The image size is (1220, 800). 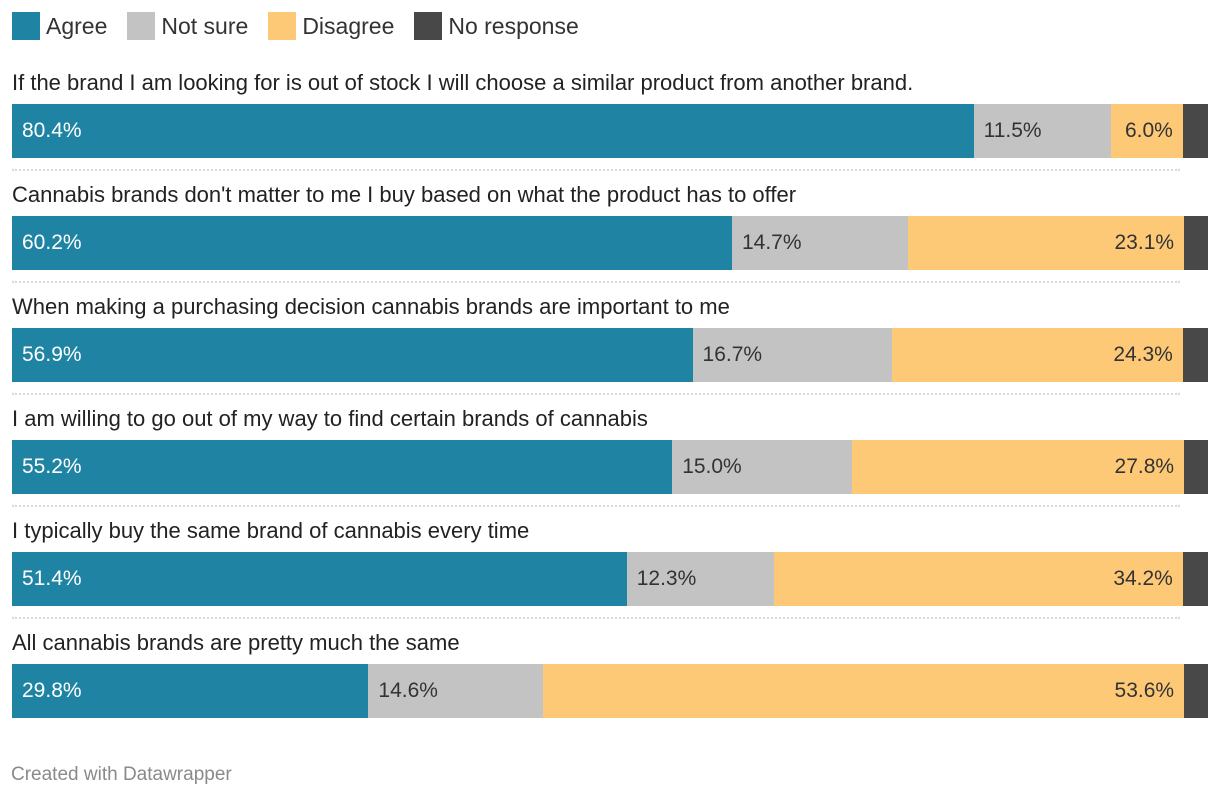 I want to click on legend-item-disagree: Disagree, so click(x=331, y=26).